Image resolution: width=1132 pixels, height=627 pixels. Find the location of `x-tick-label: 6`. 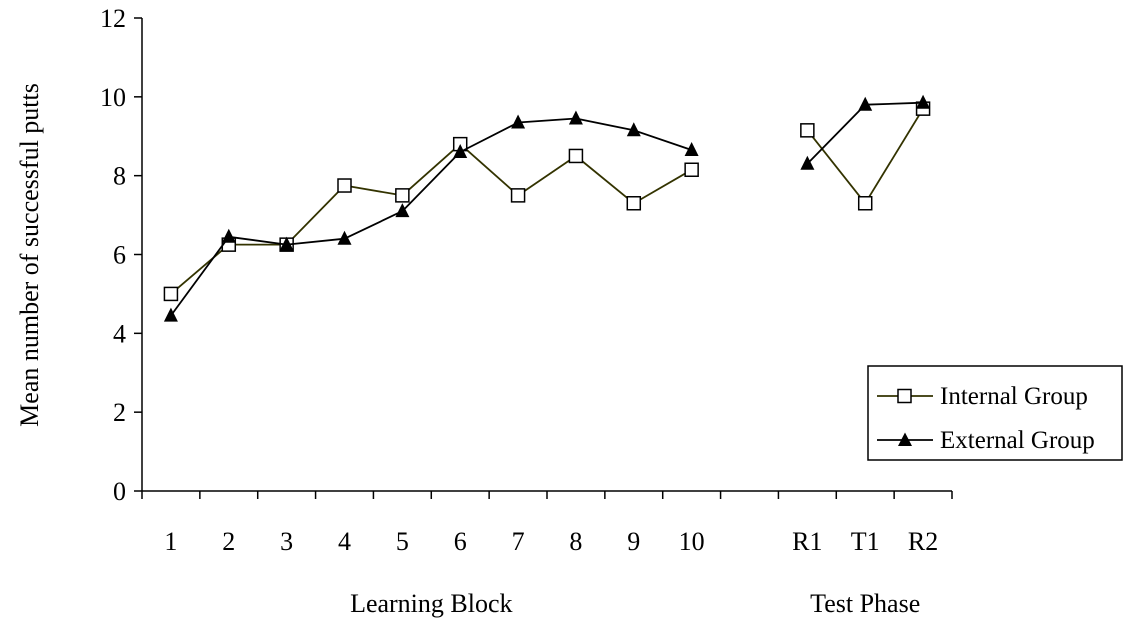

x-tick-label: 6 is located at coordinates (460, 541).